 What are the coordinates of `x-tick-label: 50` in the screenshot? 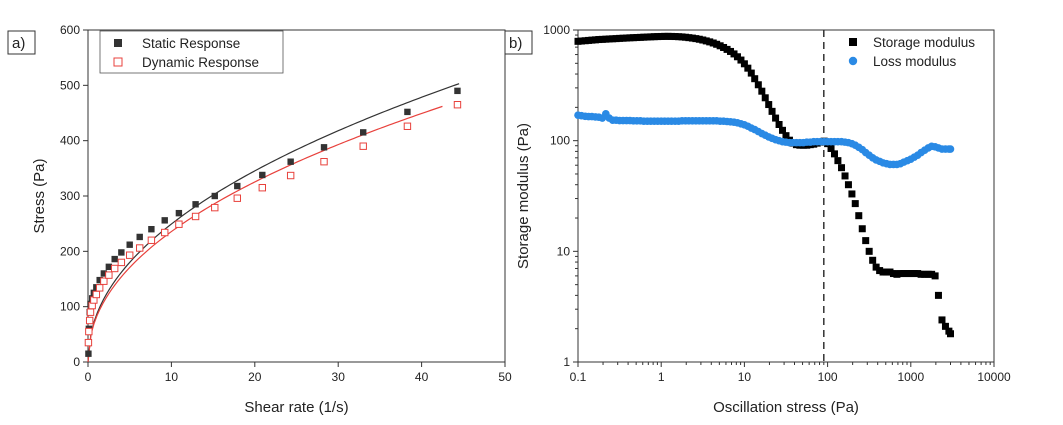 It's located at (505, 377).